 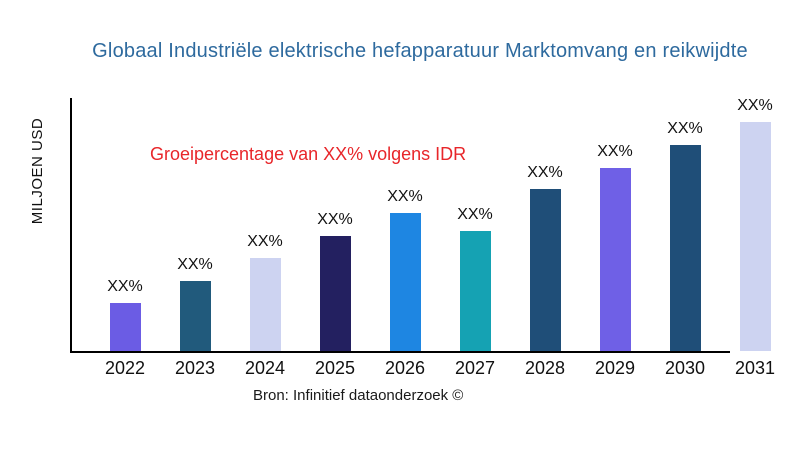 What do you see at coordinates (545, 270) in the screenshot?
I see `bar-2028` at bounding box center [545, 270].